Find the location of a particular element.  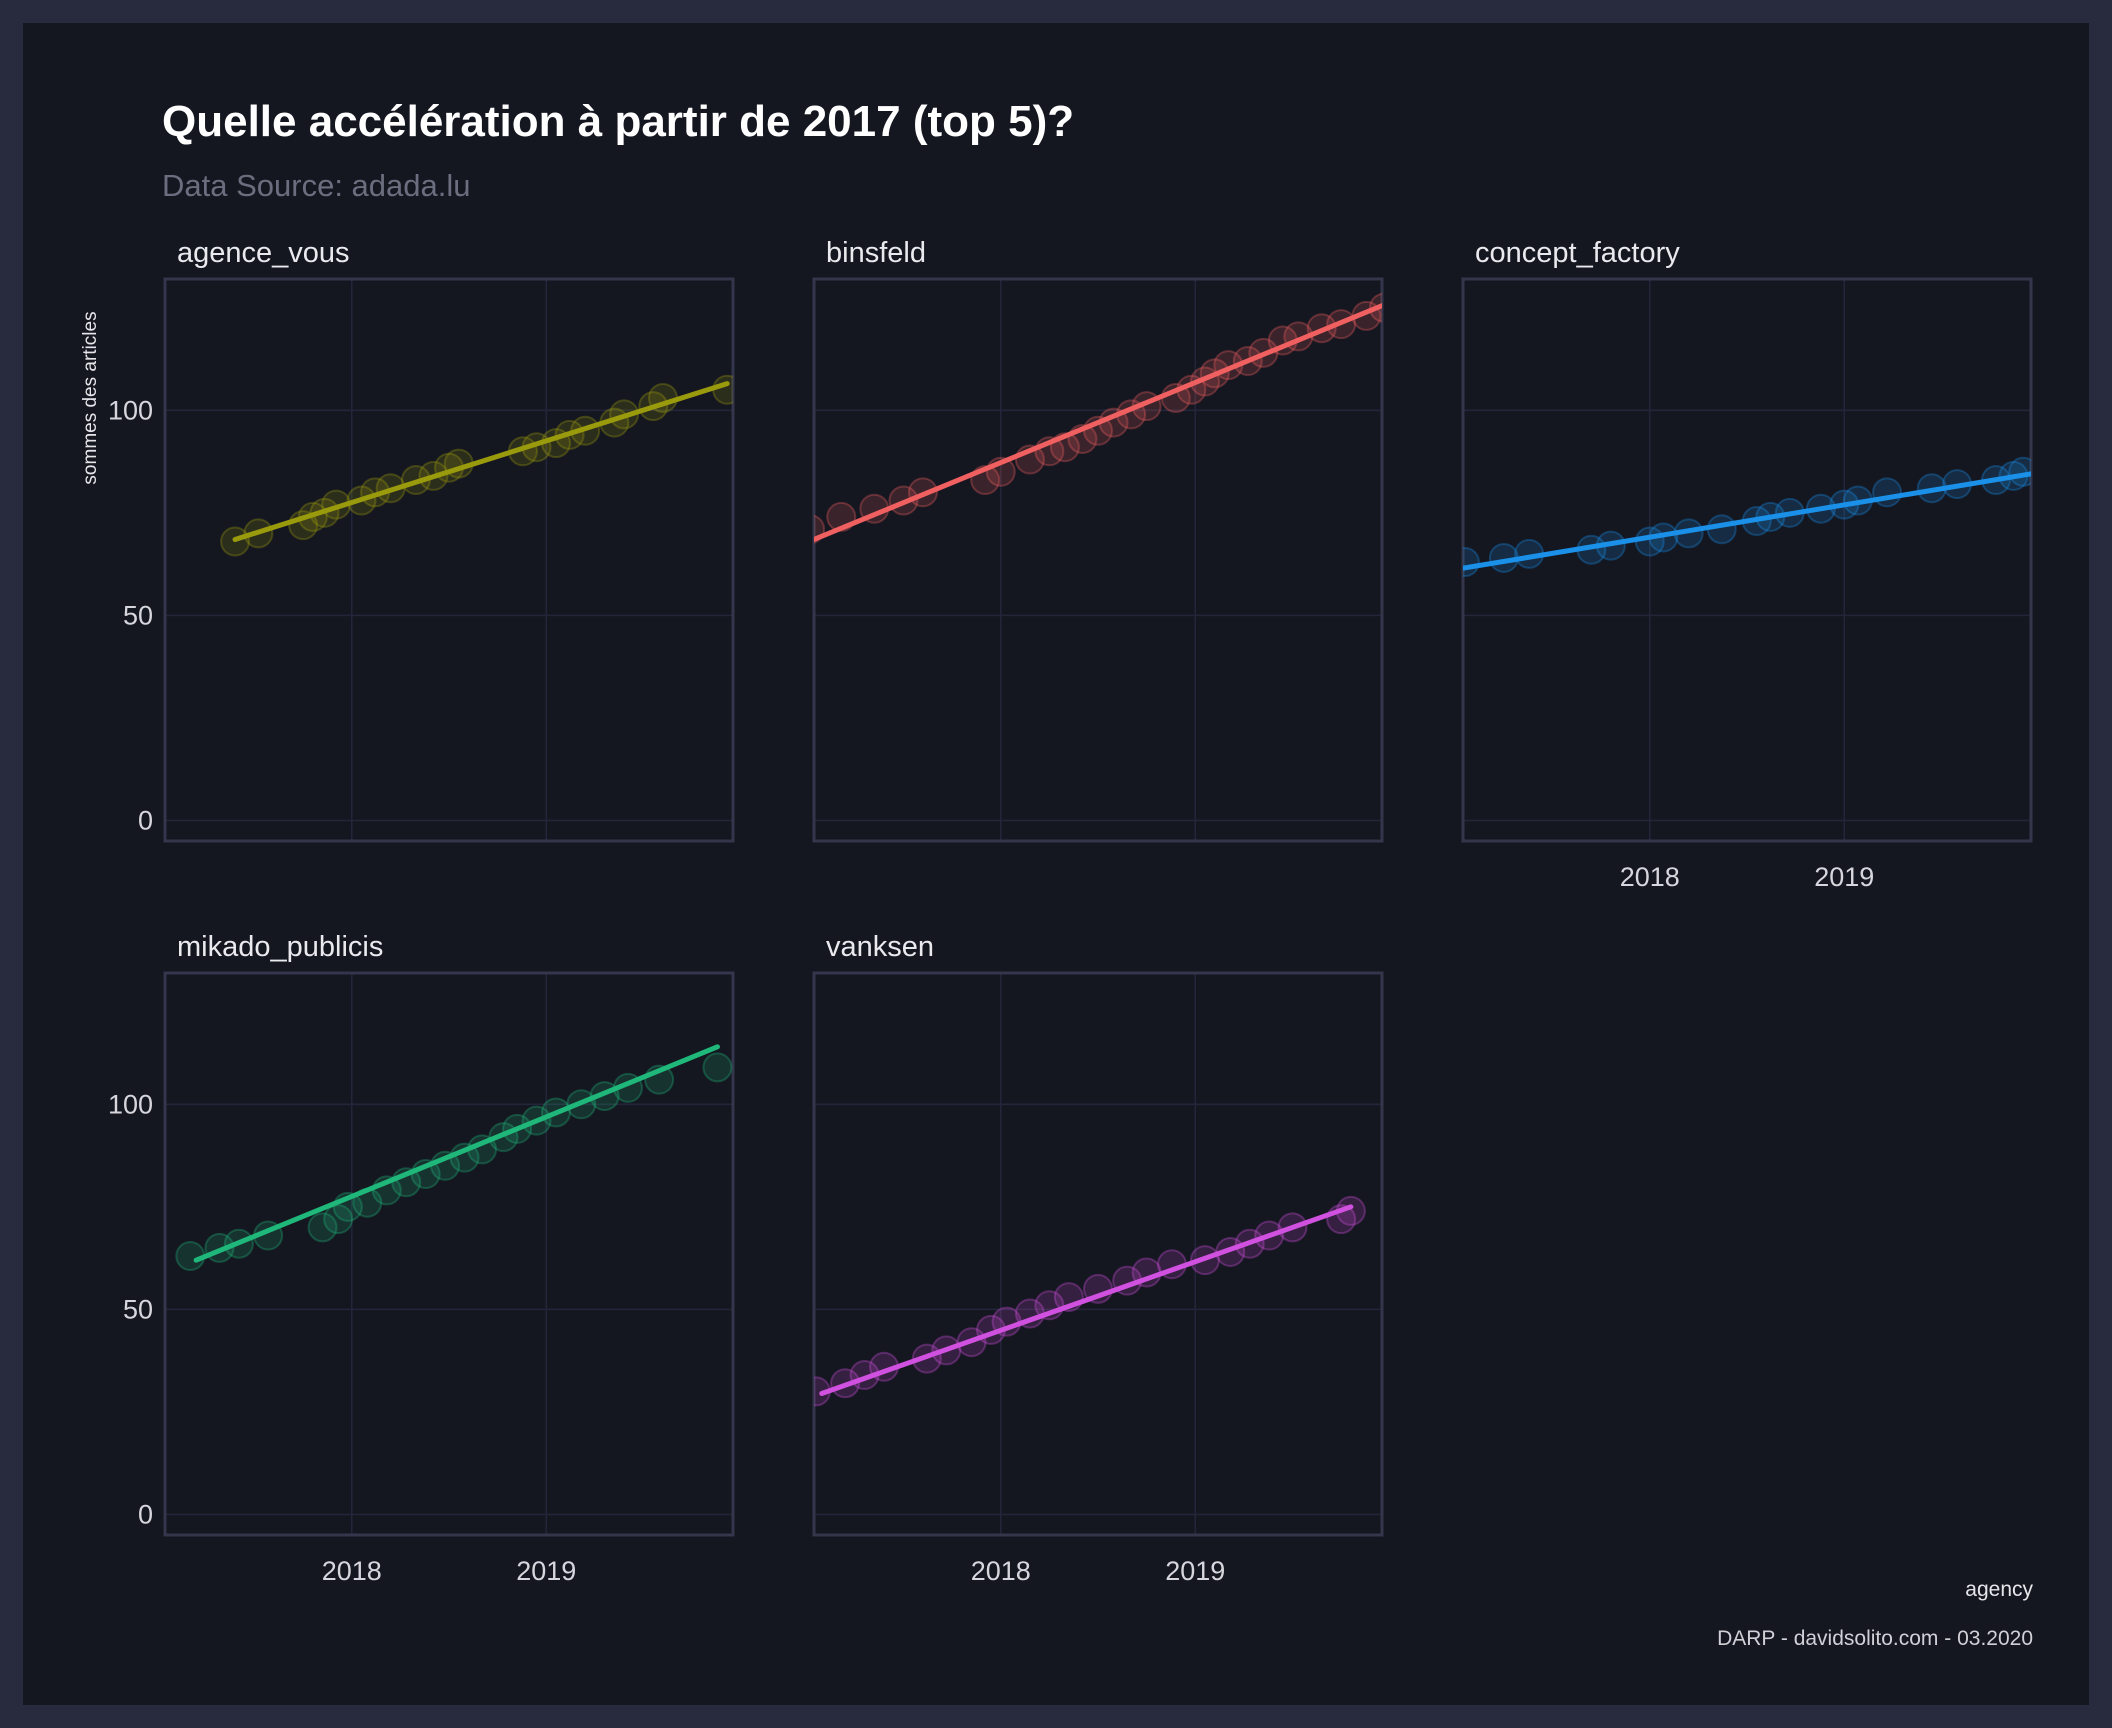

facet-label: binsfeld is located at coordinates (876, 253).